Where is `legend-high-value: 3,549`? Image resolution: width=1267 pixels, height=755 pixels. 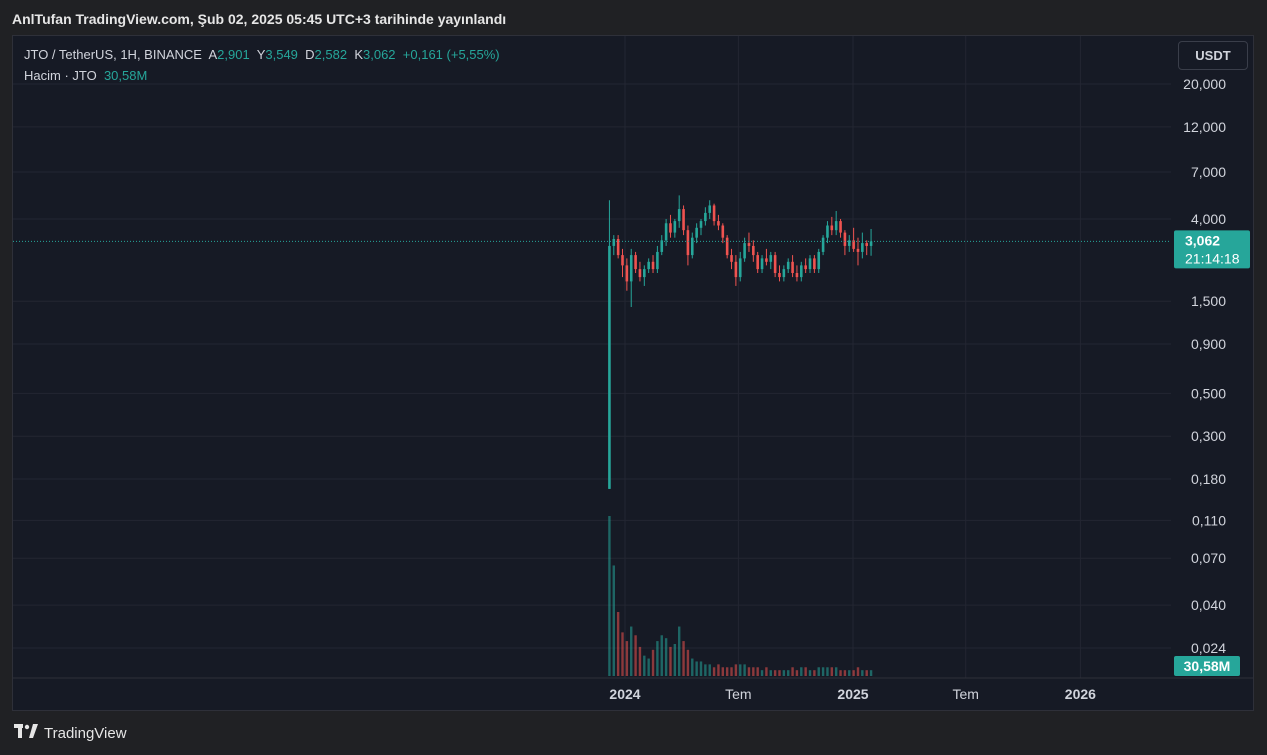
legend-high-value: 3,549 is located at coordinates (281, 54).